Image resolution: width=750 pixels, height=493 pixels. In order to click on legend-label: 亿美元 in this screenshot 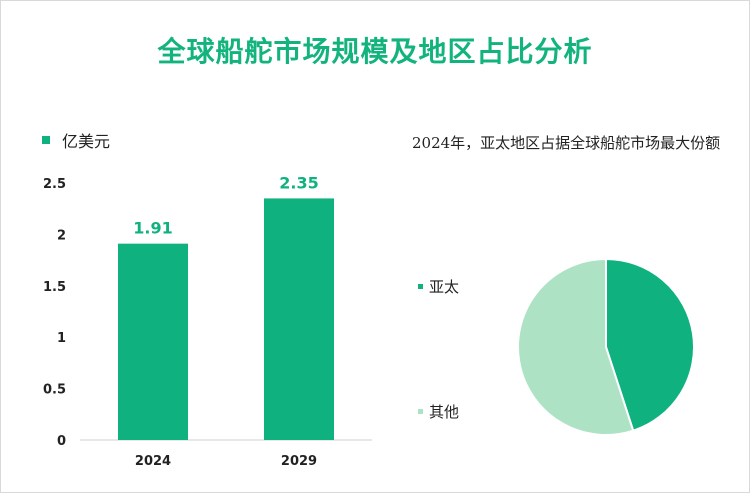, I will do `click(86, 141)`.